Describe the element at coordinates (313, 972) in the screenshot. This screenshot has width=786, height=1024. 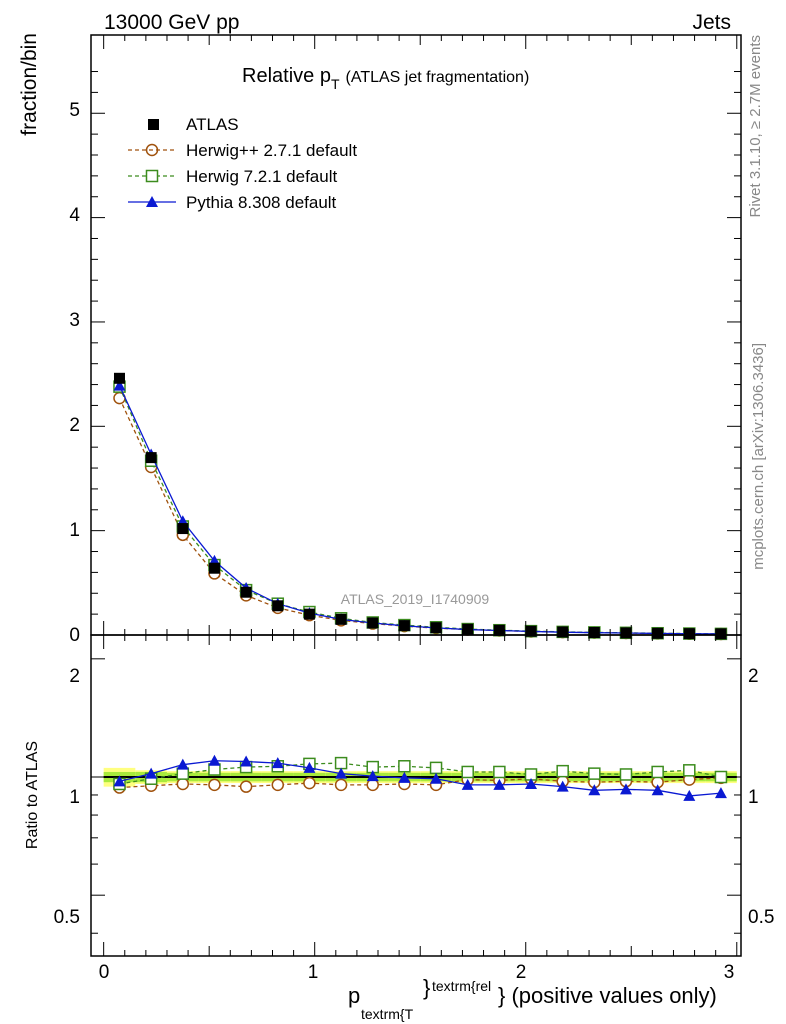
I see `xtick-label: 1` at that location.